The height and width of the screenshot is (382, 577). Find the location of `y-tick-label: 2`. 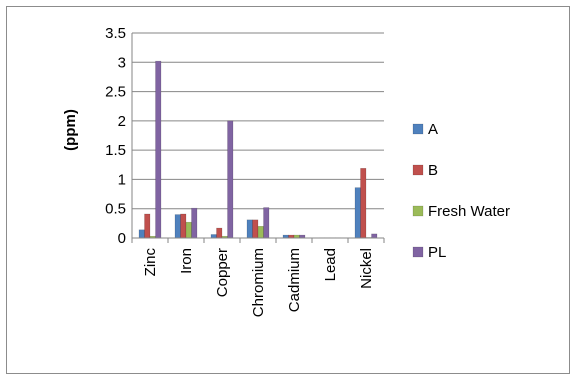

y-tick-label: 2 is located at coordinates (122, 121).